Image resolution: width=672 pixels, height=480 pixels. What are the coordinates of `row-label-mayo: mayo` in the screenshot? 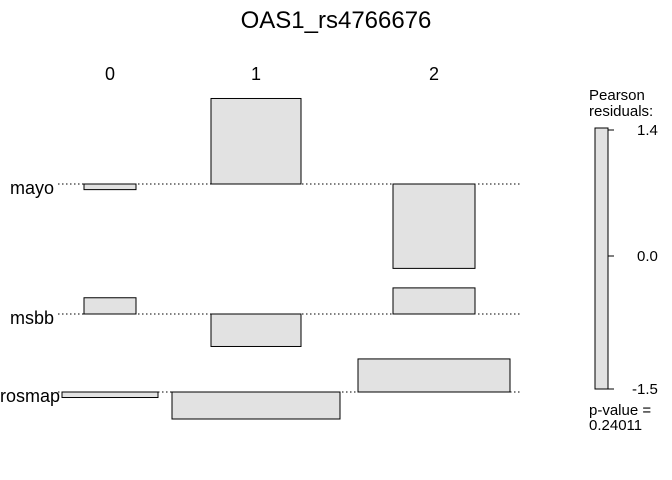 It's located at (32, 188).